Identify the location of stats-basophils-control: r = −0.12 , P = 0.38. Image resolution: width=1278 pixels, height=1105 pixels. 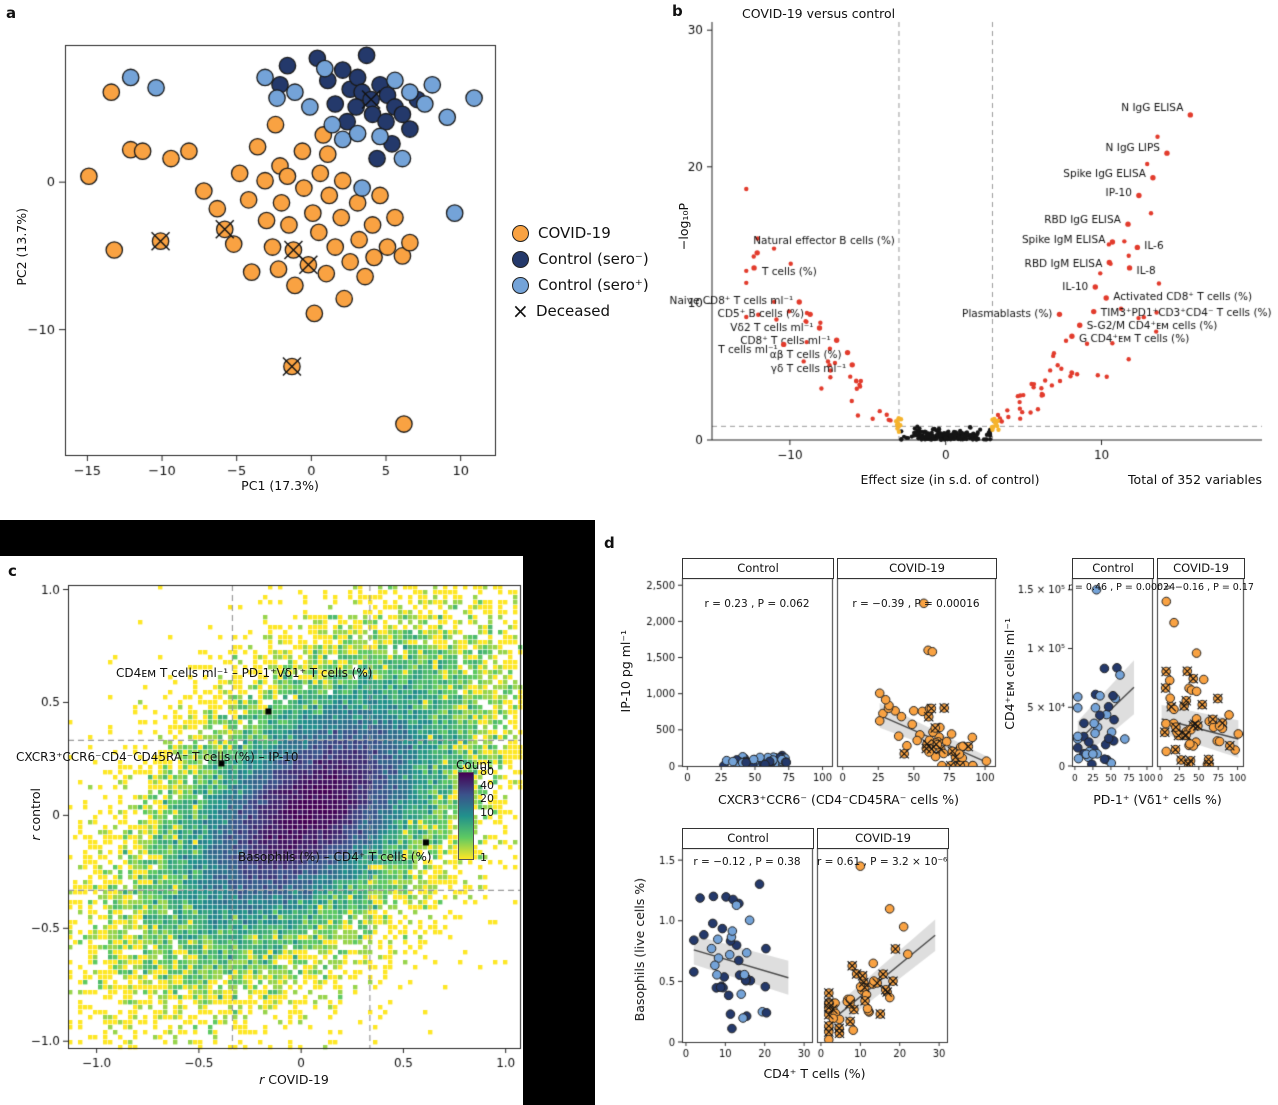
(747, 862).